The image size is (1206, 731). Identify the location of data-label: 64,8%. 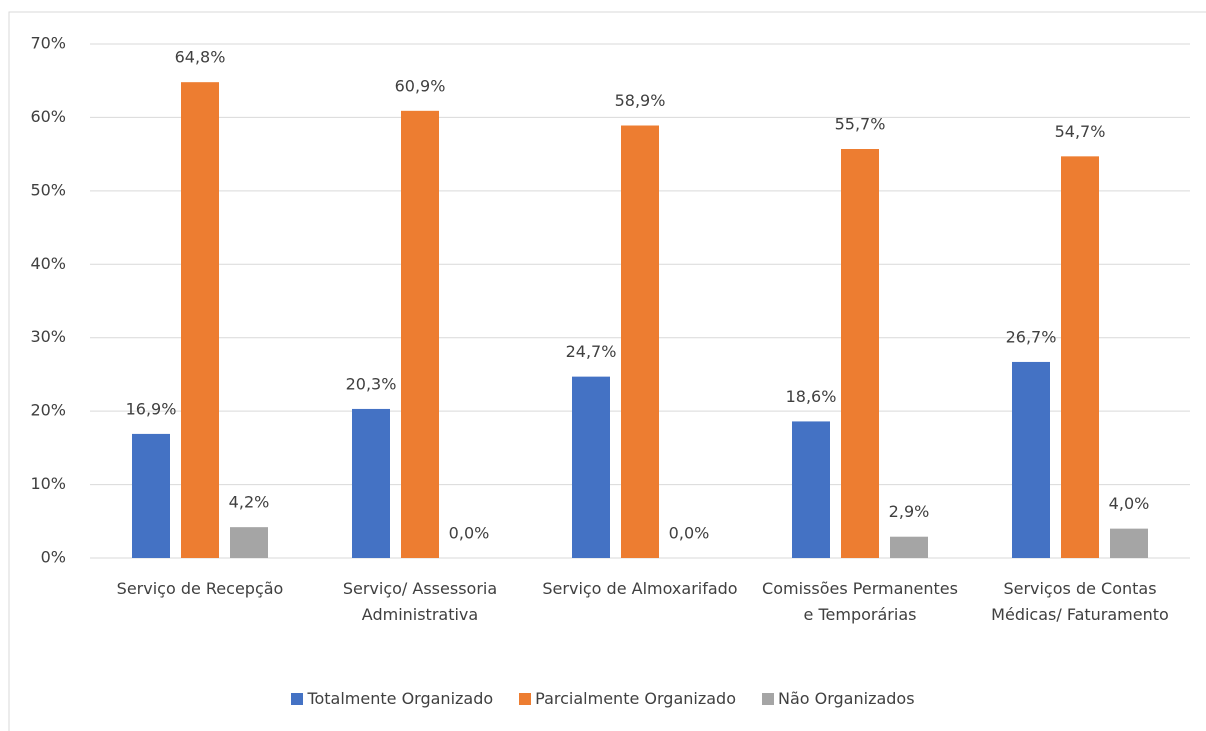
(200, 57).